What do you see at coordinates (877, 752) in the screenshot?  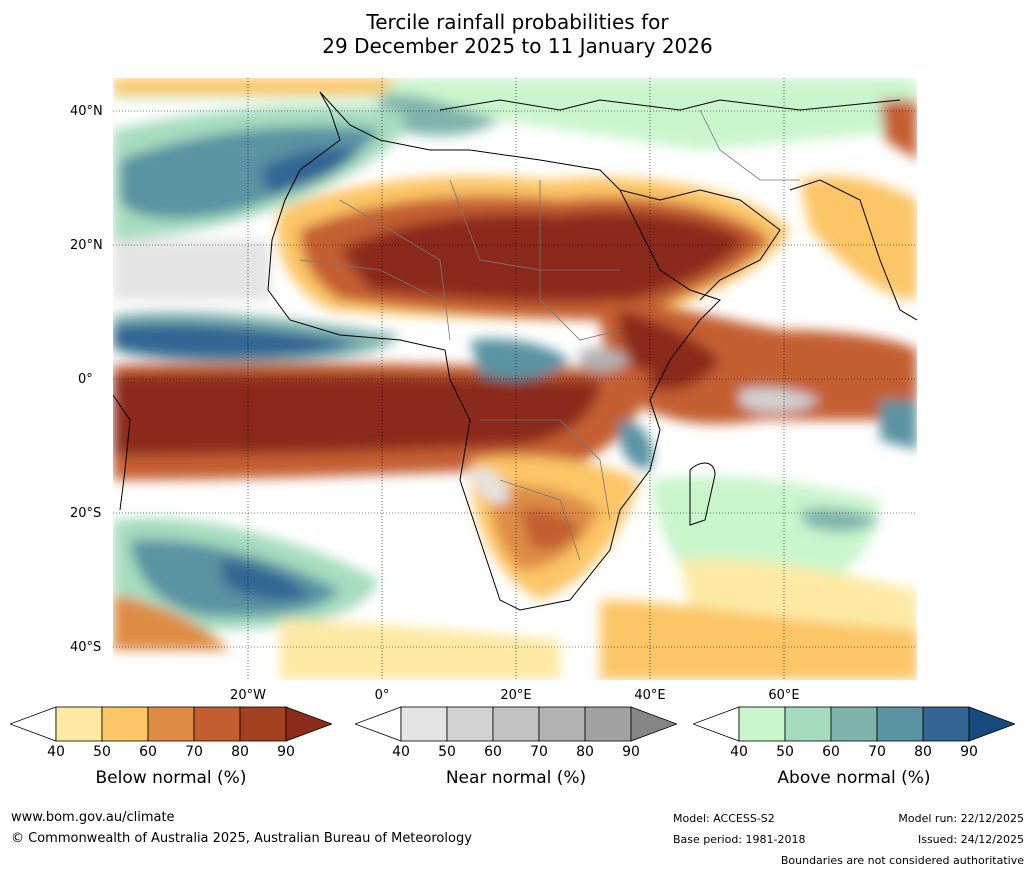 I see `above-tick-70: 70` at bounding box center [877, 752].